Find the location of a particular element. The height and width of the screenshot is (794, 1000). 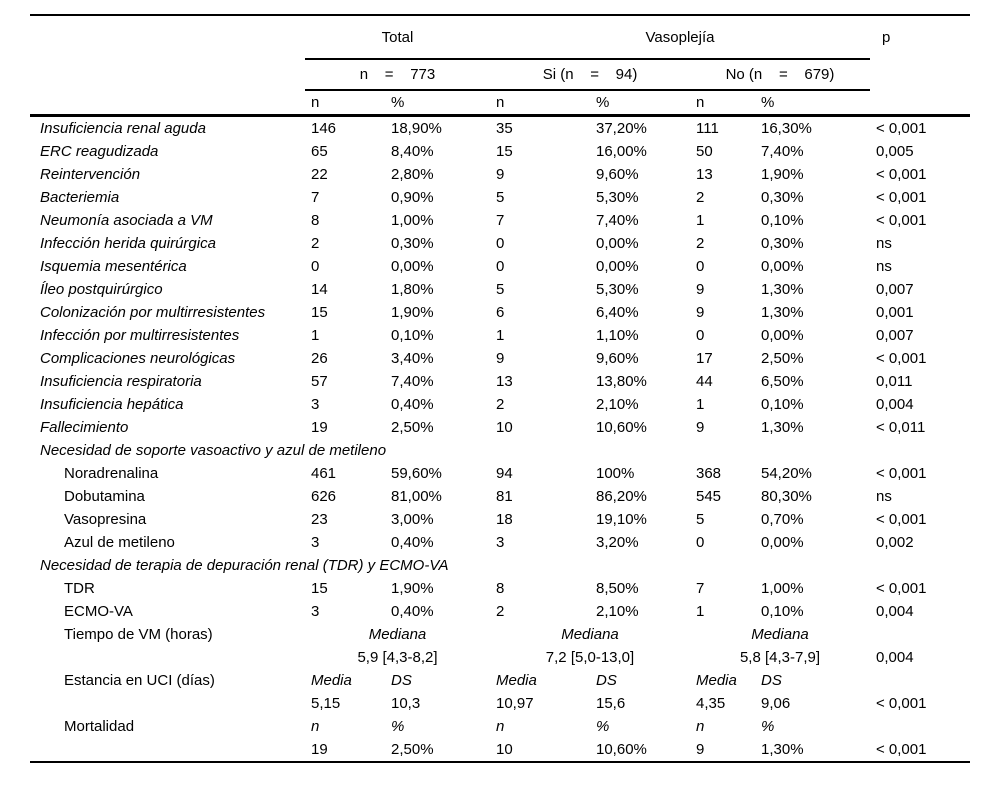

cell-value: 0,90% is located at coordinates (412, 197).